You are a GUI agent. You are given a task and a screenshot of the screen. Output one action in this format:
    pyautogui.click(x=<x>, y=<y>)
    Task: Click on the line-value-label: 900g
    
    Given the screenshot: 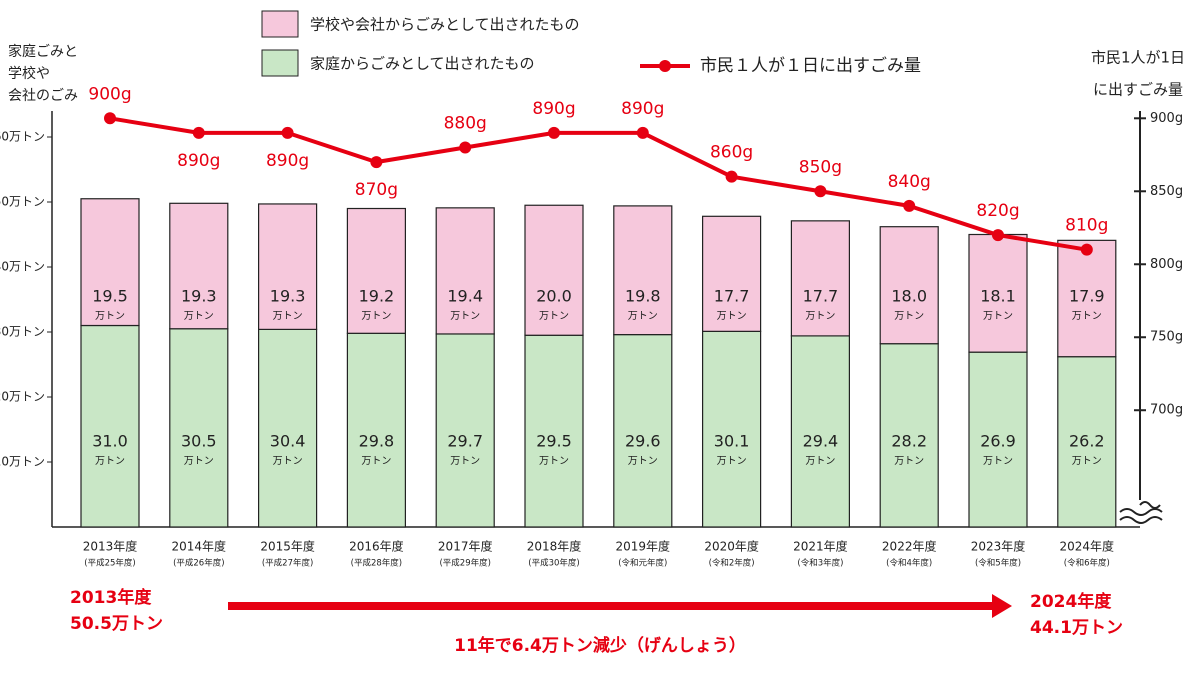 What is the action you would take?
    pyautogui.click(x=109, y=94)
    